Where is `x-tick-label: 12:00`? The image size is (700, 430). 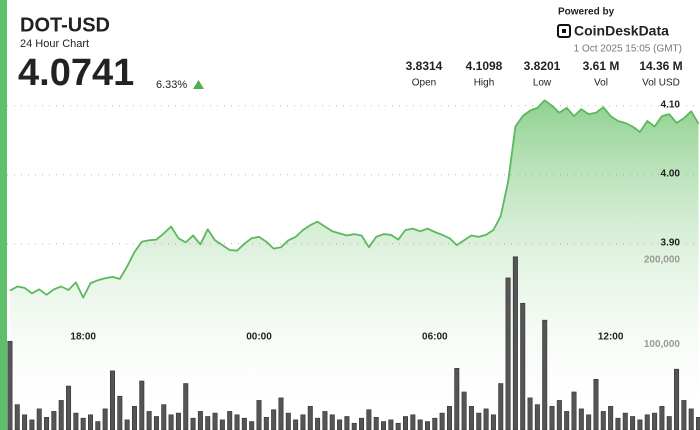 x-tick-label: 12:00 is located at coordinates (611, 337).